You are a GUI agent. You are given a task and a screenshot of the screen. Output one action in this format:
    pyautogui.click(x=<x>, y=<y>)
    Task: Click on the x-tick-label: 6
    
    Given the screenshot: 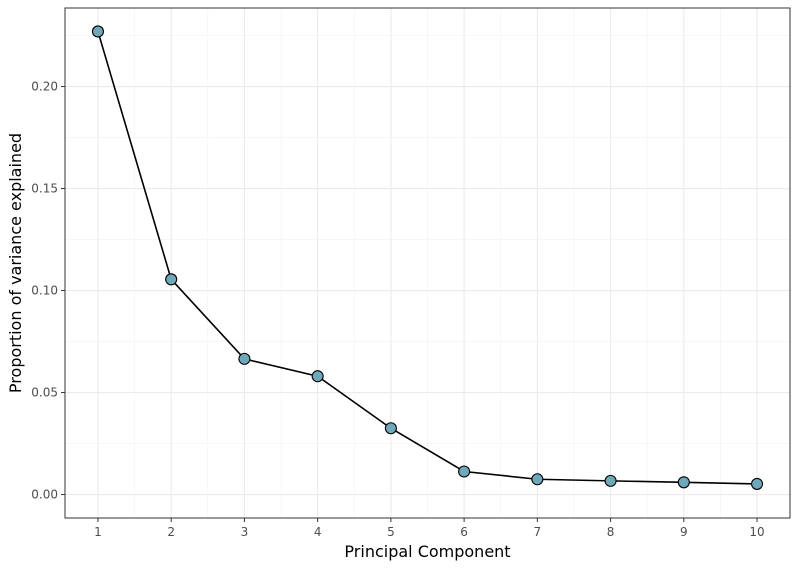 What is the action you would take?
    pyautogui.click(x=464, y=532)
    